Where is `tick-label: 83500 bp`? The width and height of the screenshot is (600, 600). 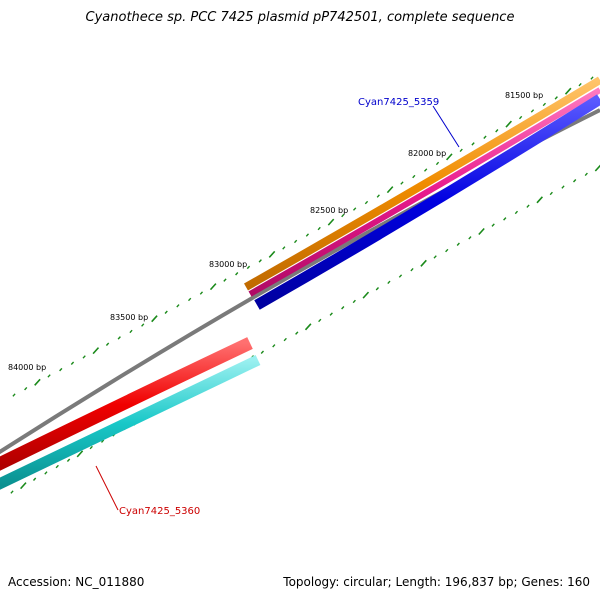 tick-label: 83500 bp is located at coordinates (129, 317).